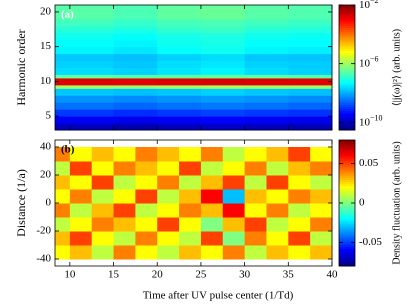  I want to click on colorbar-tick-label: 0, so click(362, 203).